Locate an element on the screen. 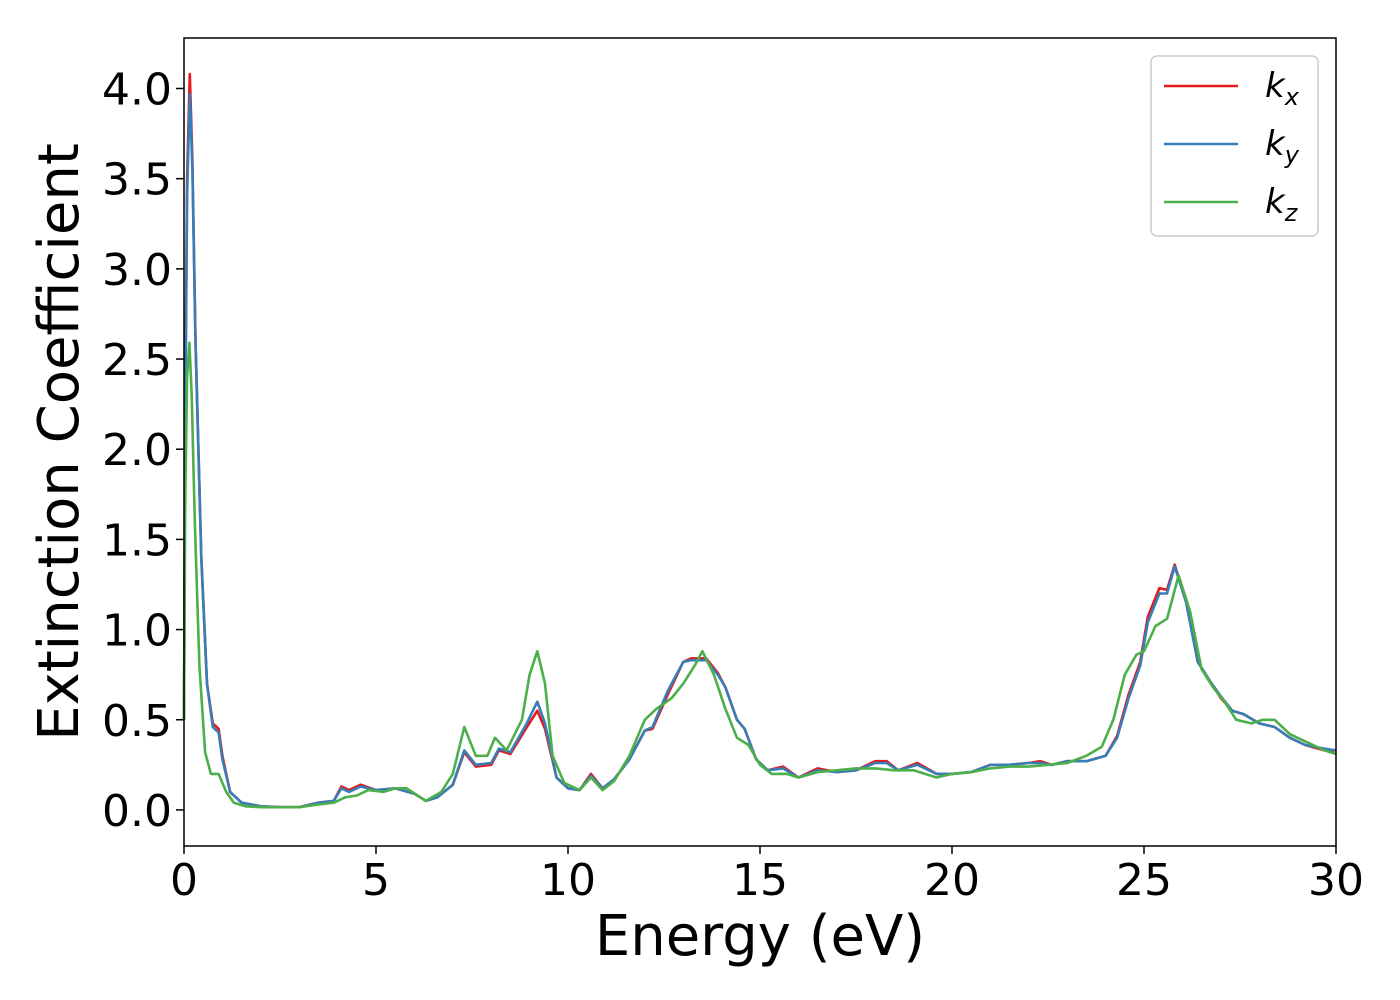  y-axis-ticks: 0.0 0.5 1.0 1.5 2.0 2.5 3.0 3.5 4.0 is located at coordinates (143, 451).